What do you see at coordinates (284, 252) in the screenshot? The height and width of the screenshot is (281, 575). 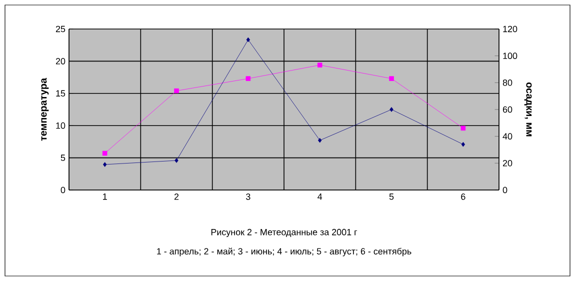 I see `text: 1 - апрель; 2 - май; 3 - июнь; 4 - июль; 5 - август; 6 - сентябрь` at bounding box center [284, 252].